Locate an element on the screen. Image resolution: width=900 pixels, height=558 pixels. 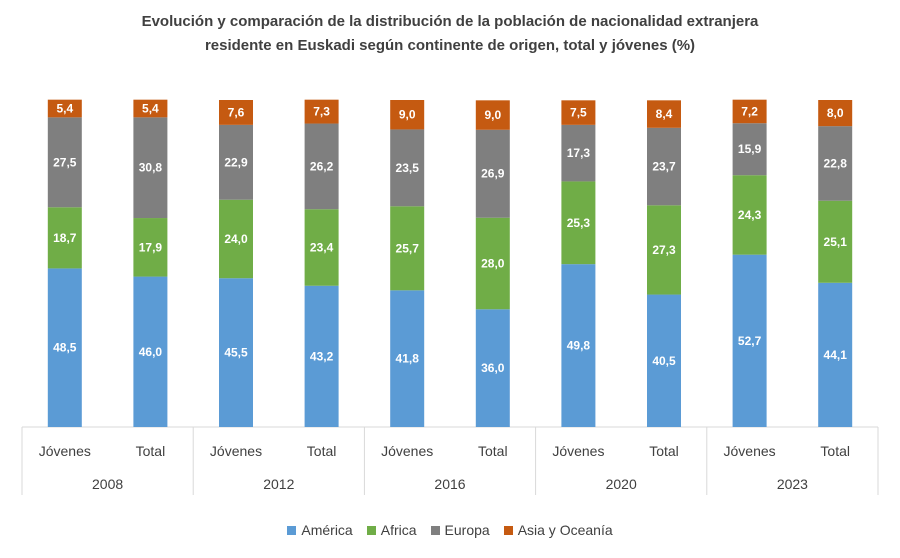
data-label: 41,8 is located at coordinates (408, 359).